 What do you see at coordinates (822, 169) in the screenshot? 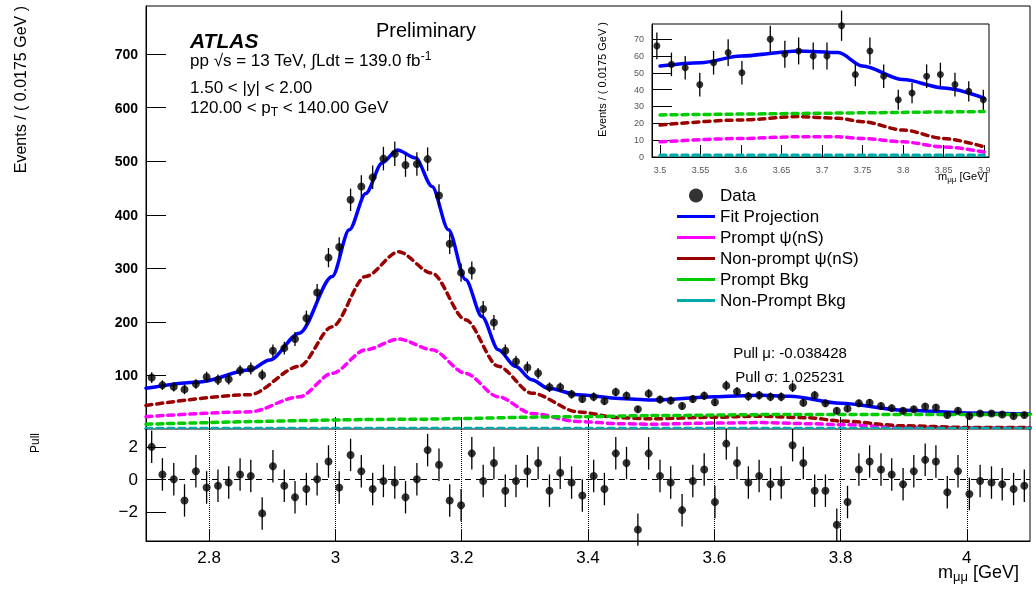
I see `x-tick-label: 3.7` at bounding box center [822, 169].